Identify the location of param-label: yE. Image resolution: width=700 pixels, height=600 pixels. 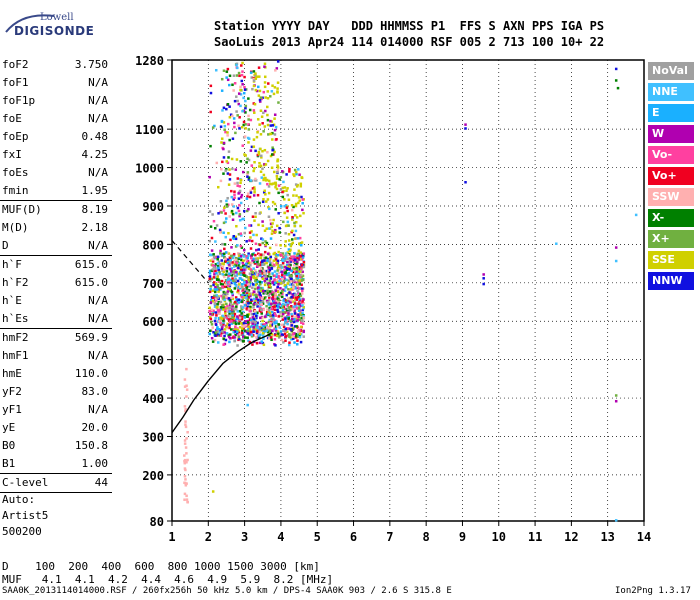
(9, 427).